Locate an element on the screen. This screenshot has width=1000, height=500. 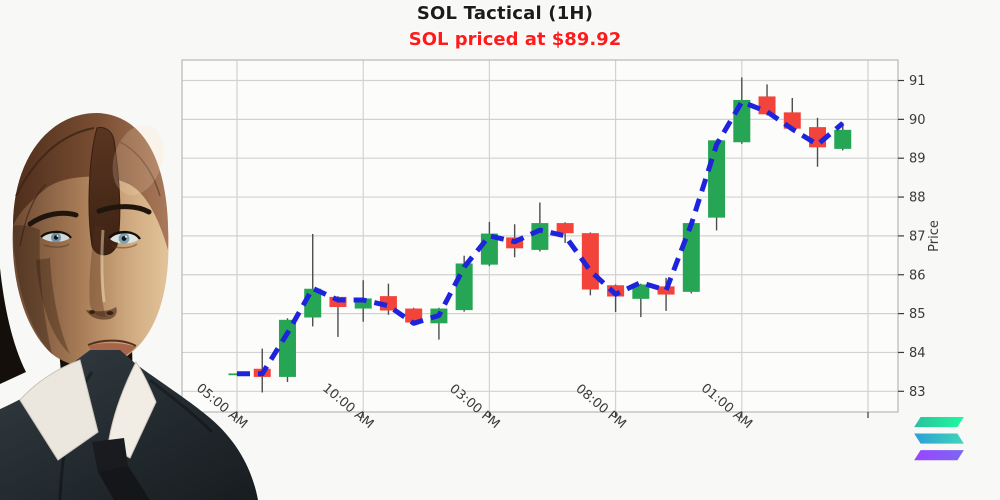
svg-text: 85 is located at coordinates (917, 314).